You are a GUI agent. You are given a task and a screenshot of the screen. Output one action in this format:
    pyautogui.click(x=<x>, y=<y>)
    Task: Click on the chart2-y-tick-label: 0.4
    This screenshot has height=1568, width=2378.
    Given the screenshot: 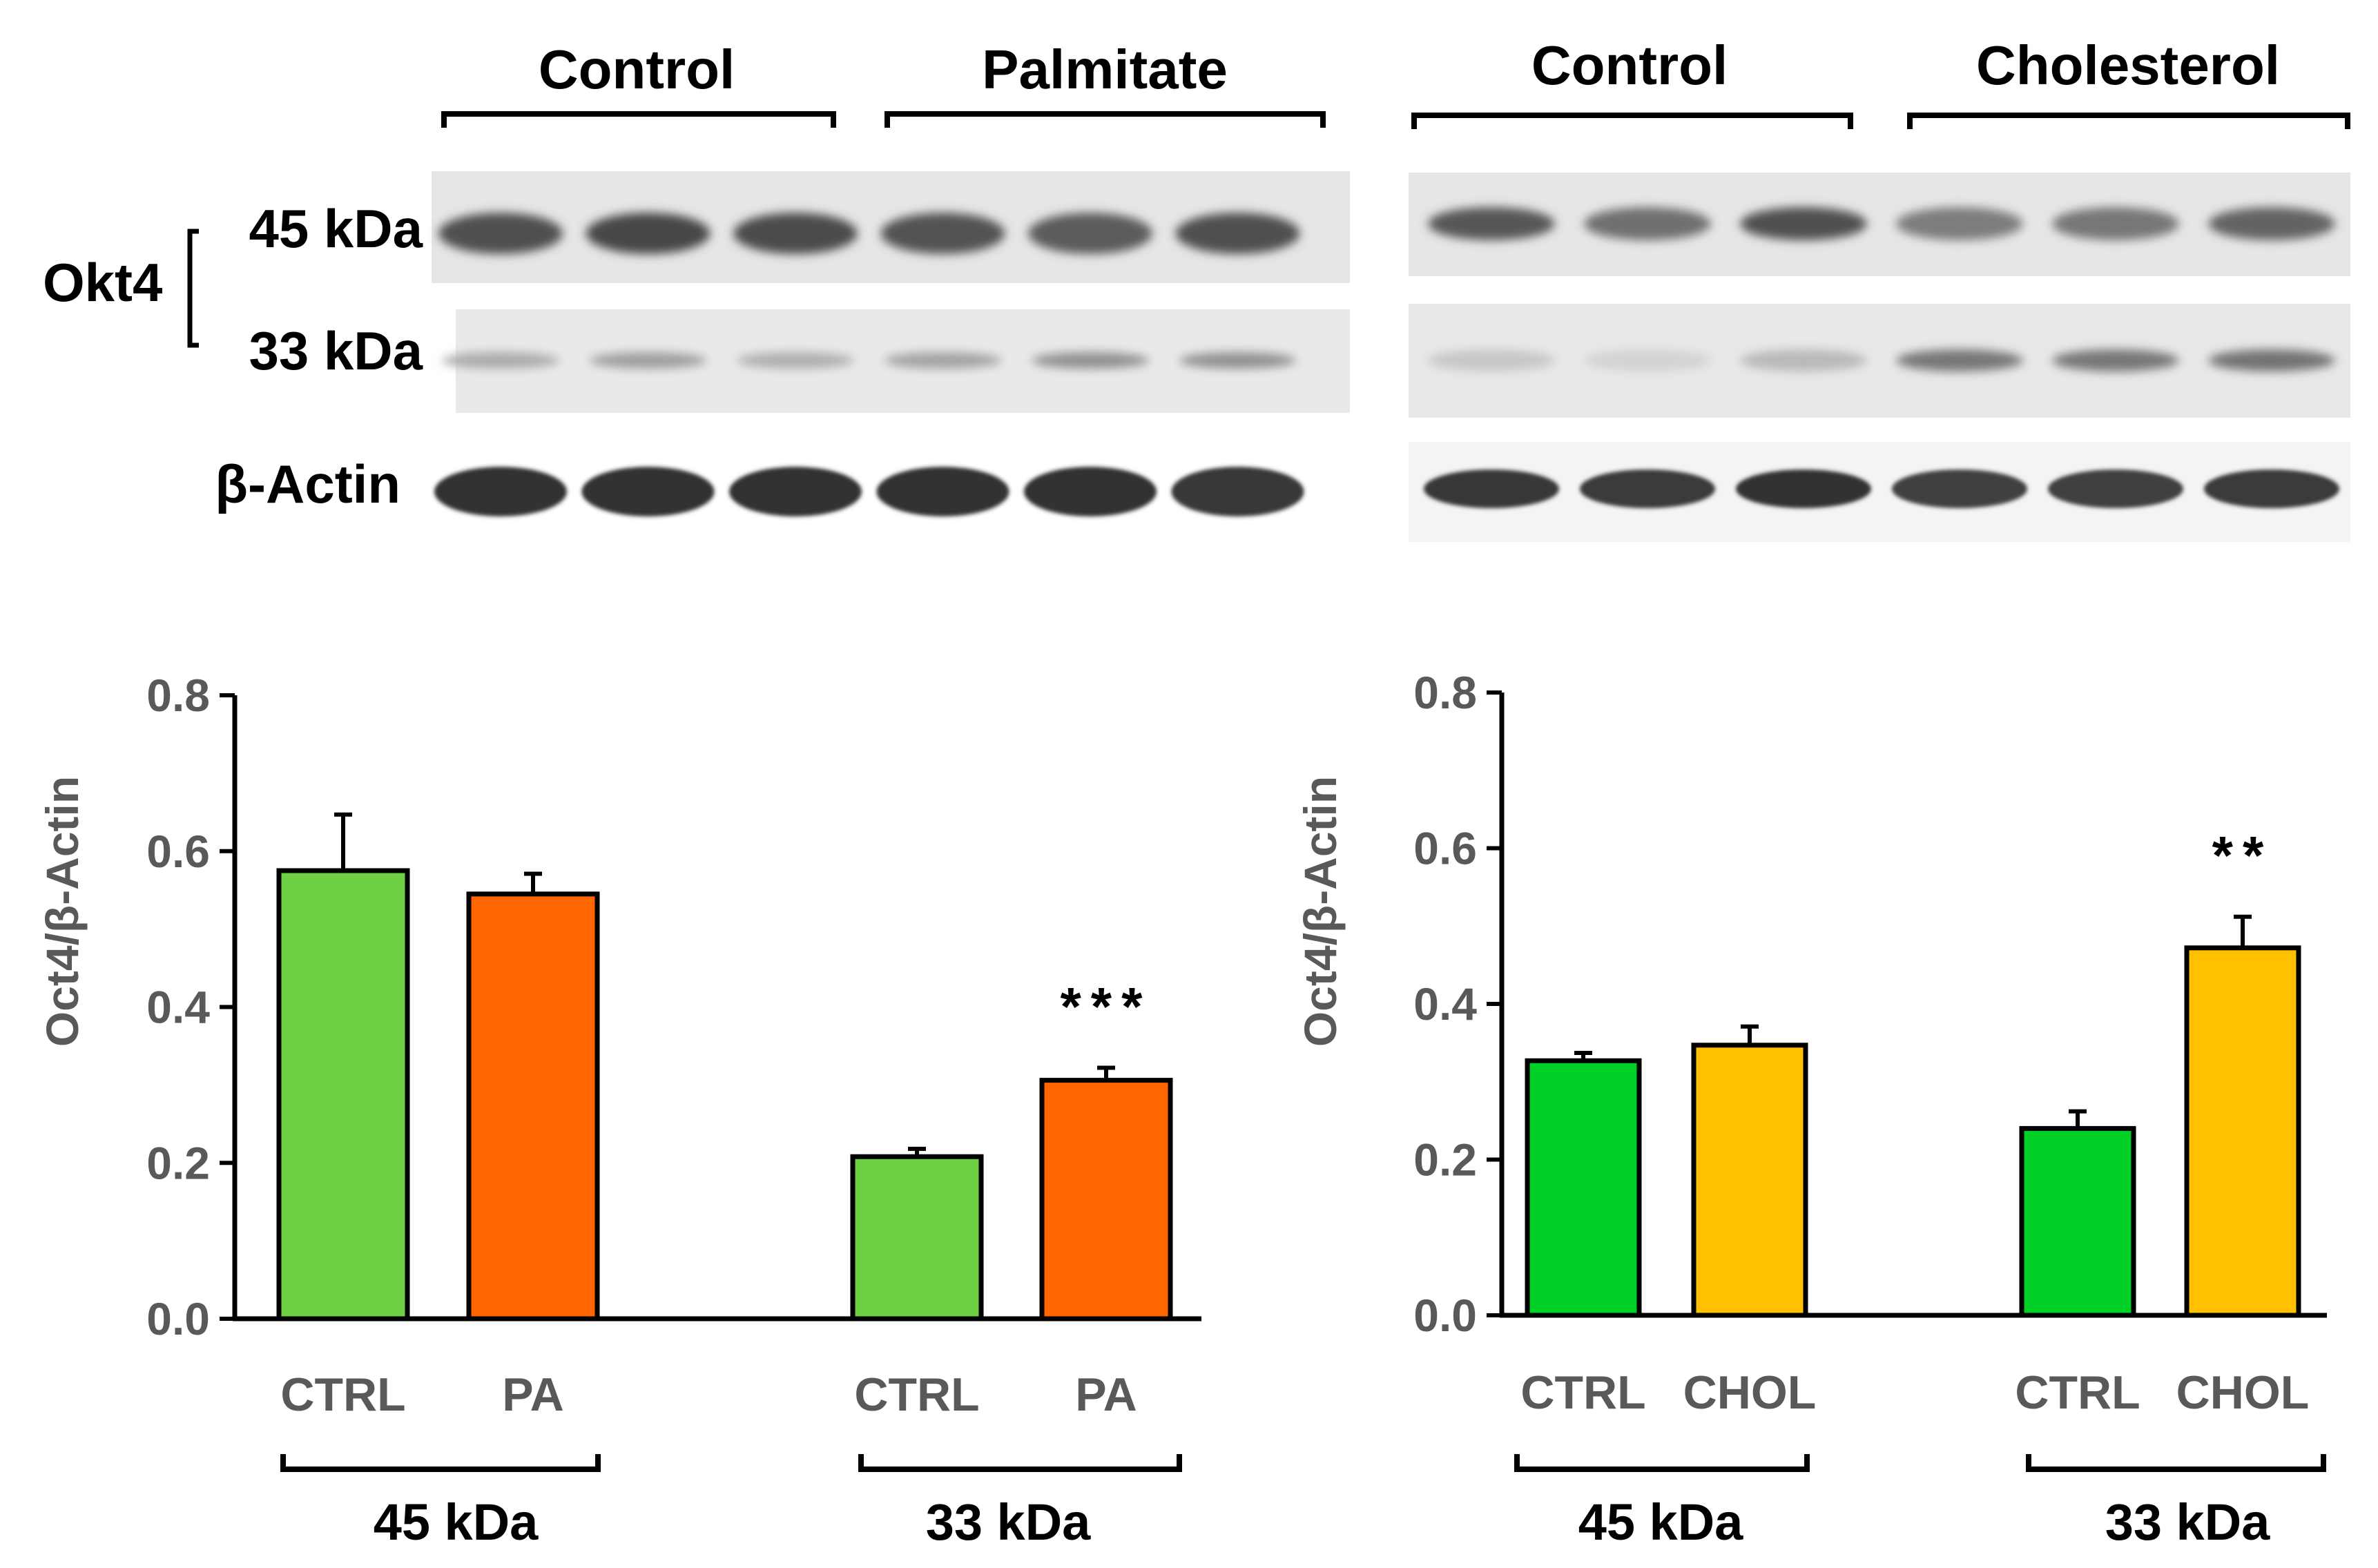 What is the action you would take?
    pyautogui.click(x=1445, y=1003)
    